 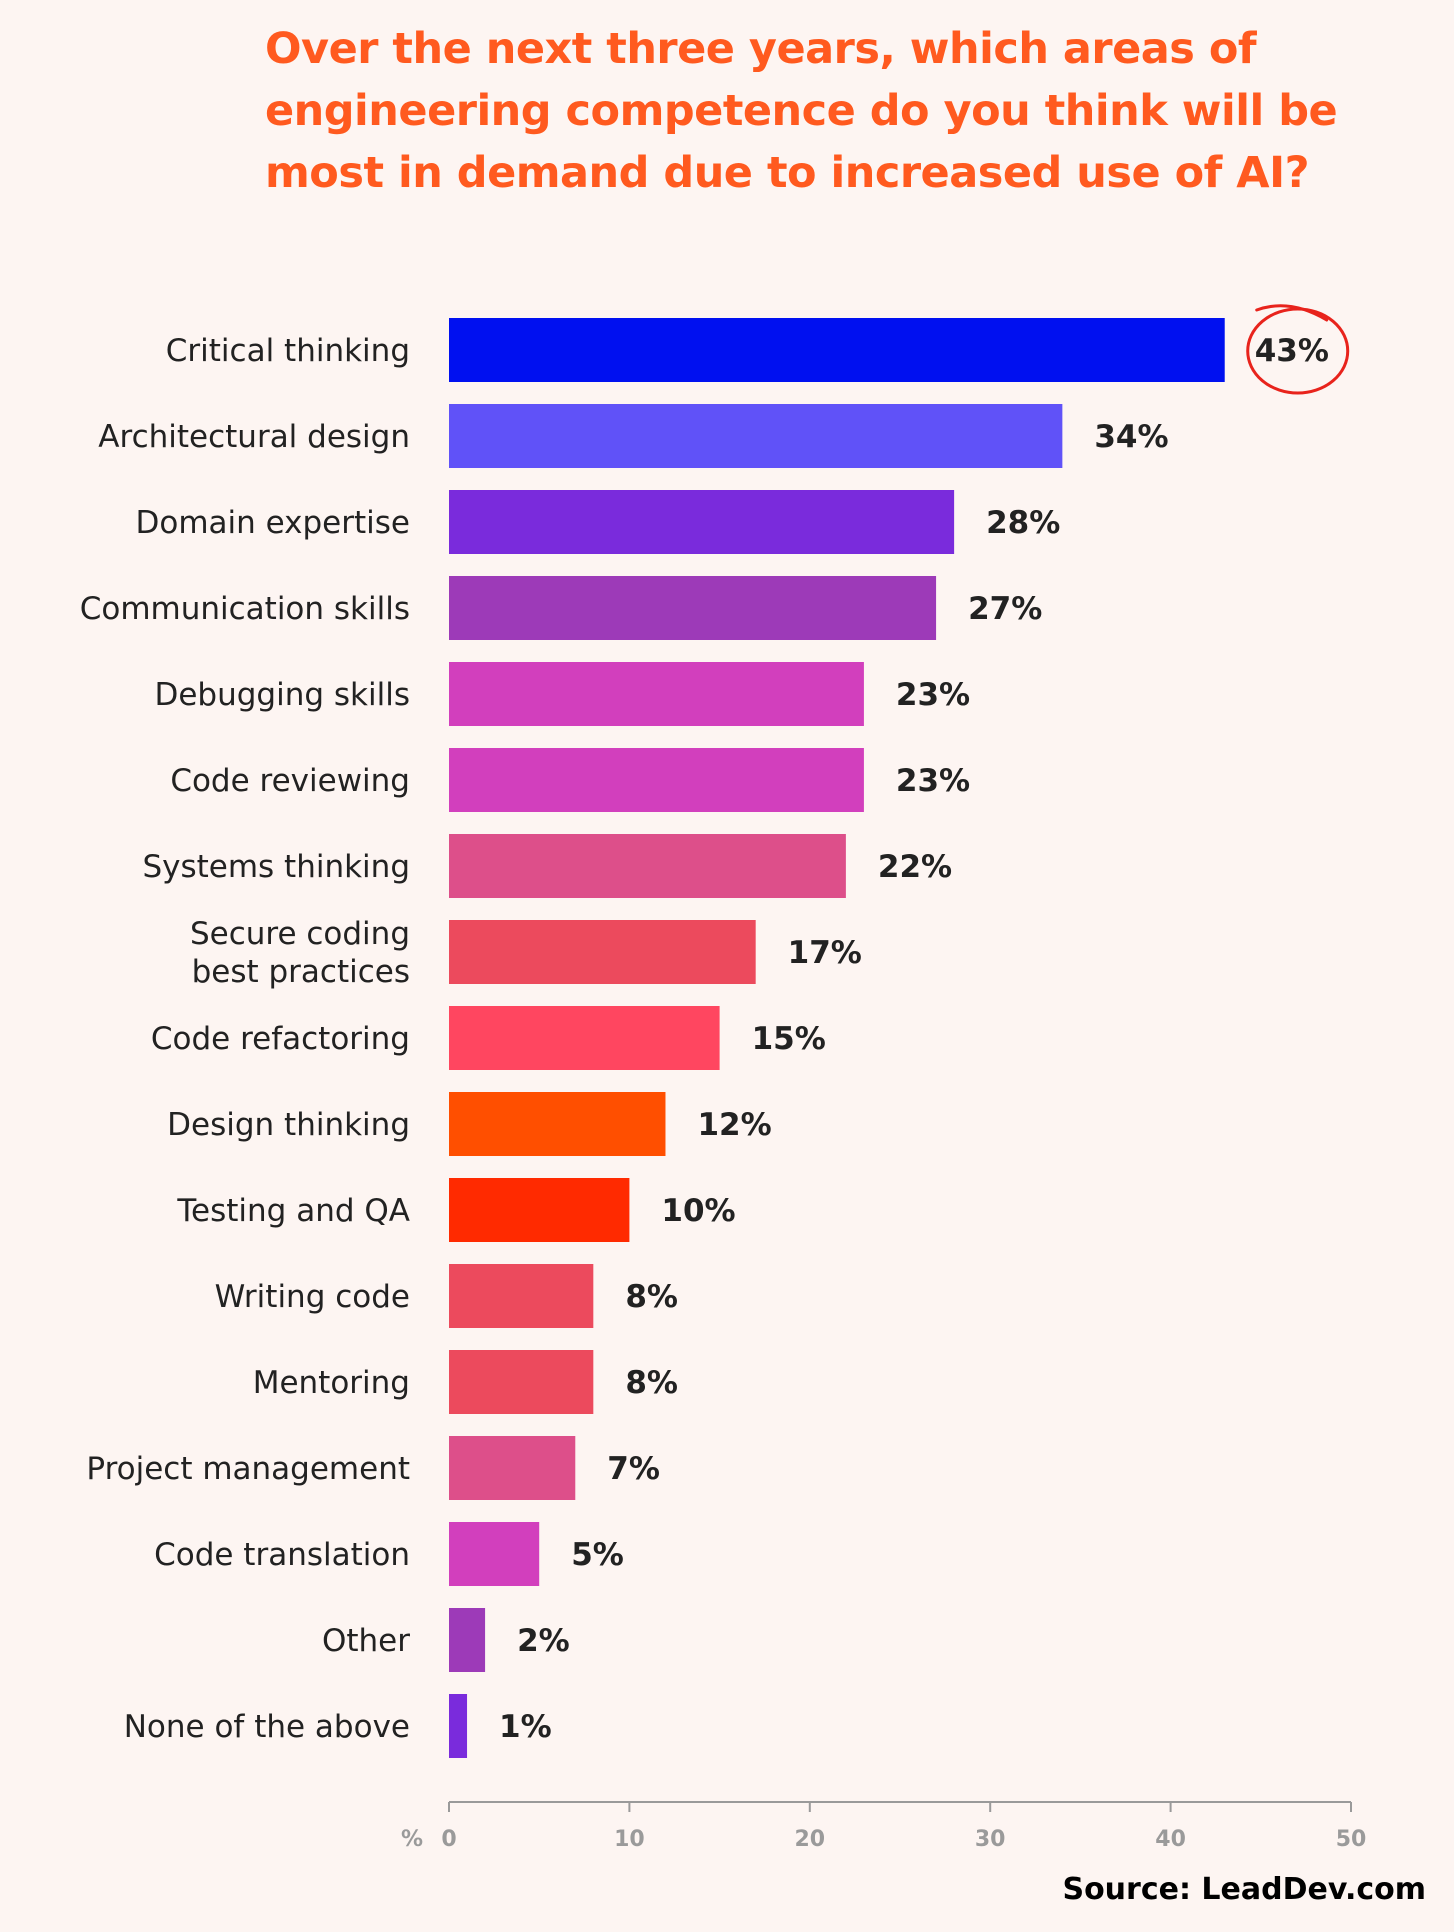 I want to click on category-label: Mentoring, so click(x=331, y=1383).